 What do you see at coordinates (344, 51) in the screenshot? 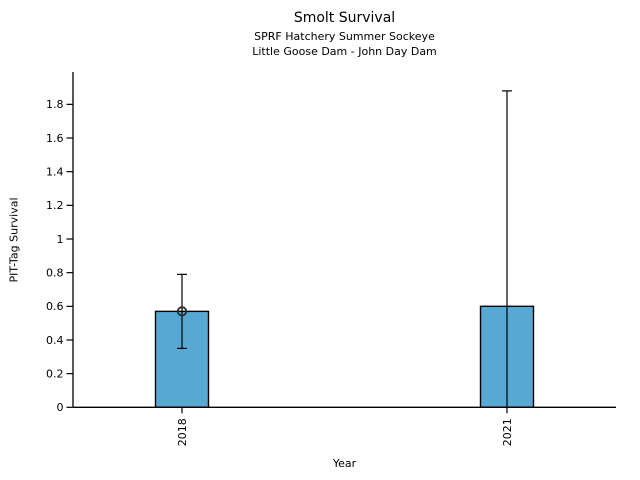
I see `chart-subtitle-reach: Little Goose Dam - John Day Dam` at bounding box center [344, 51].